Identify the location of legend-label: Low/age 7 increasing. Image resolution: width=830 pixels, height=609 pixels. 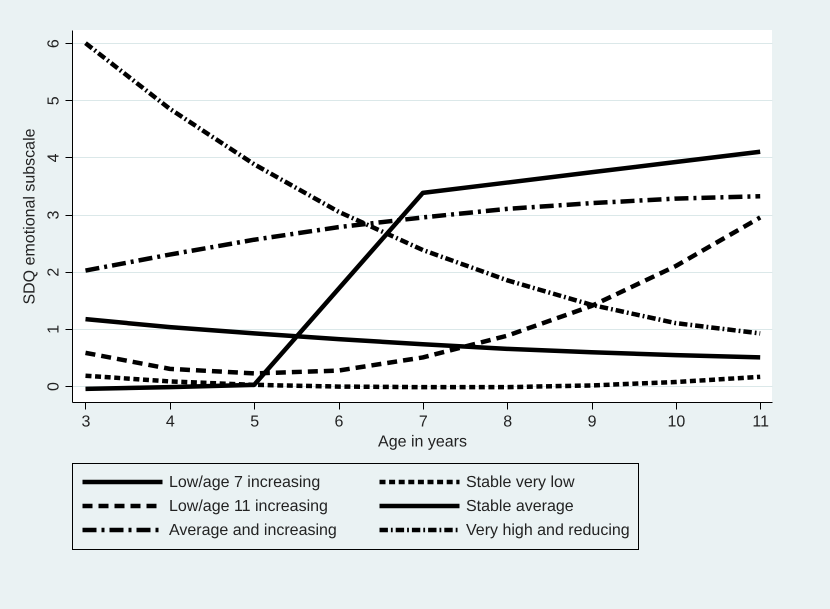
(244, 482).